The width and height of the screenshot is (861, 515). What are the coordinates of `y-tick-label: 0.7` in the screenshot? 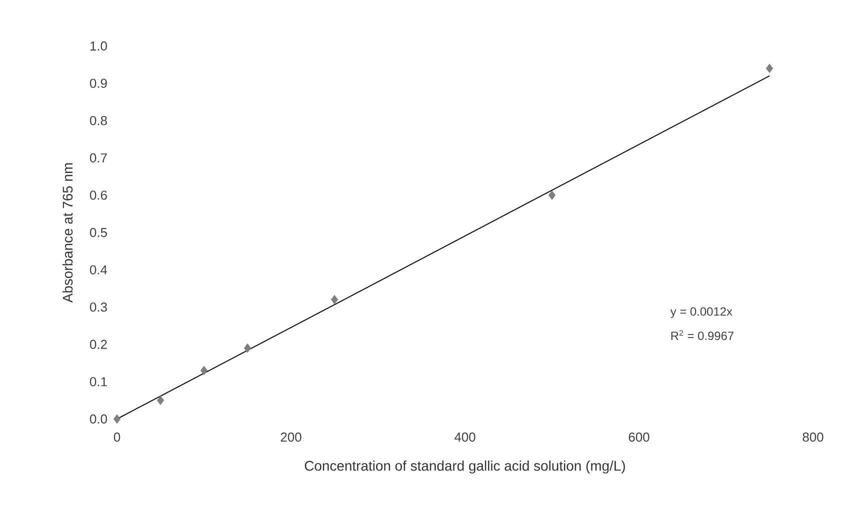 It's located at (98, 157).